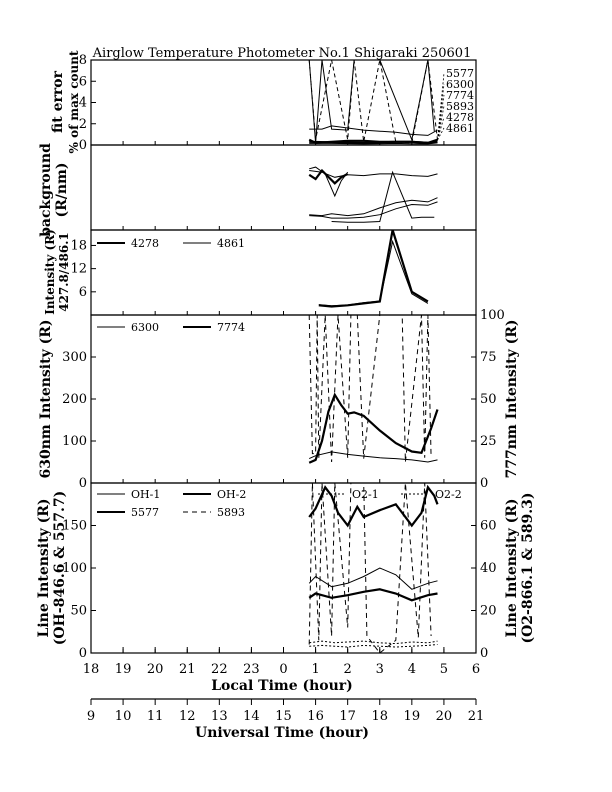 The height and width of the screenshot is (792, 612). What do you see at coordinates (91, 669) in the screenshot?
I see `lt-tick-label: 18` at bounding box center [91, 669].